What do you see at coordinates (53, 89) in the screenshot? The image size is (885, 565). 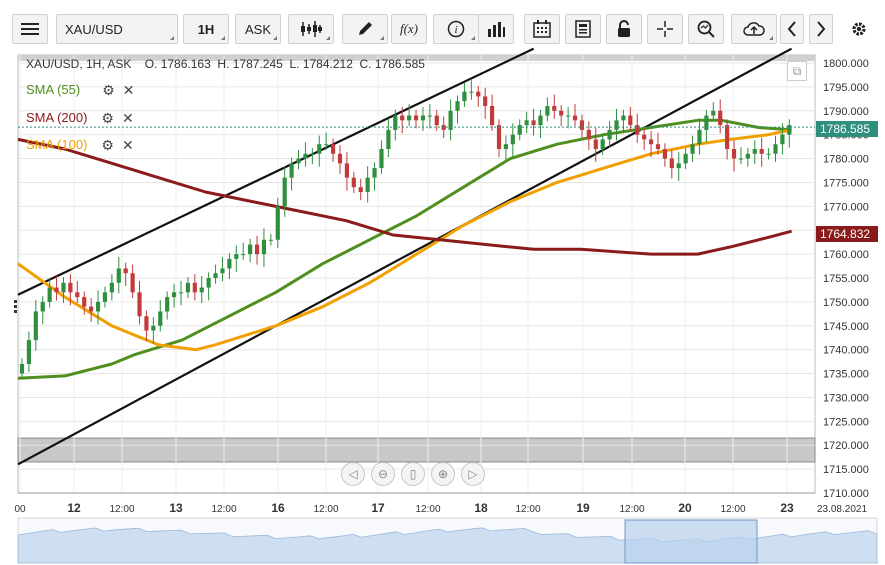 I see `legend-label-sma-55: SMA (55)` at bounding box center [53, 89].